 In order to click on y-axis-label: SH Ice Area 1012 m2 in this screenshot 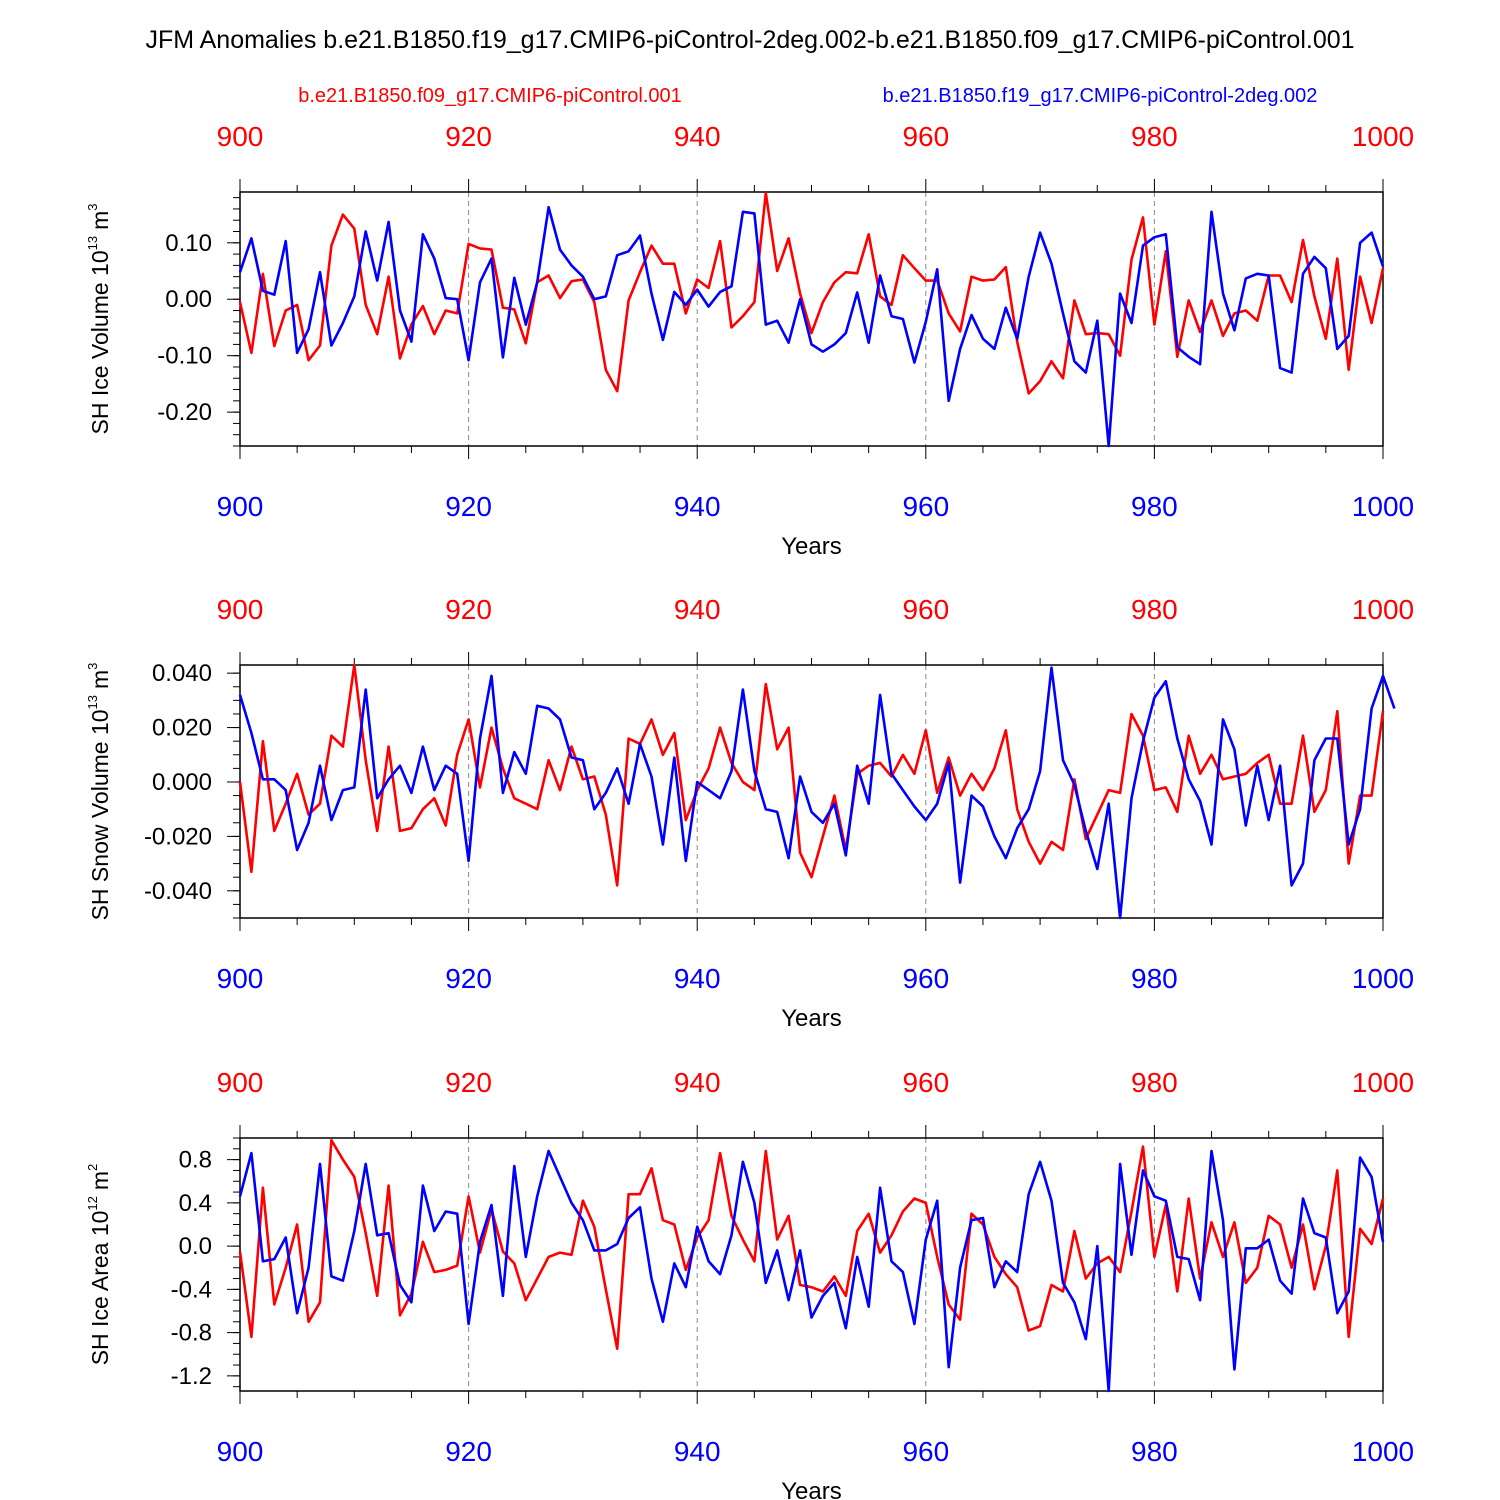, I will do `click(99, 1265)`.